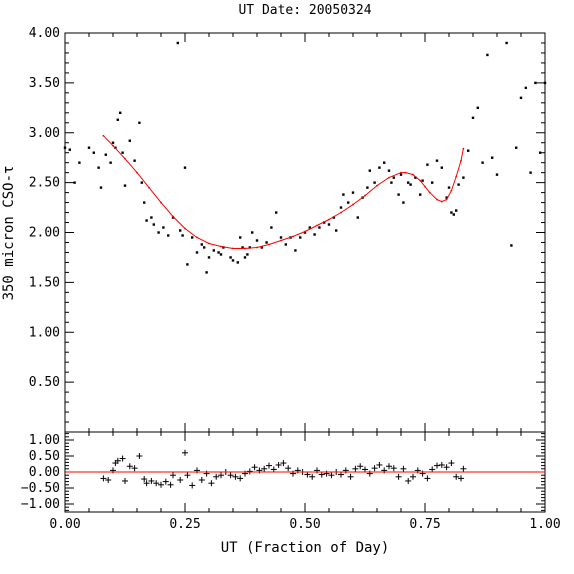  Describe the element at coordinates (40, 504) in the screenshot. I see `y-tick-label: −1.00` at that location.